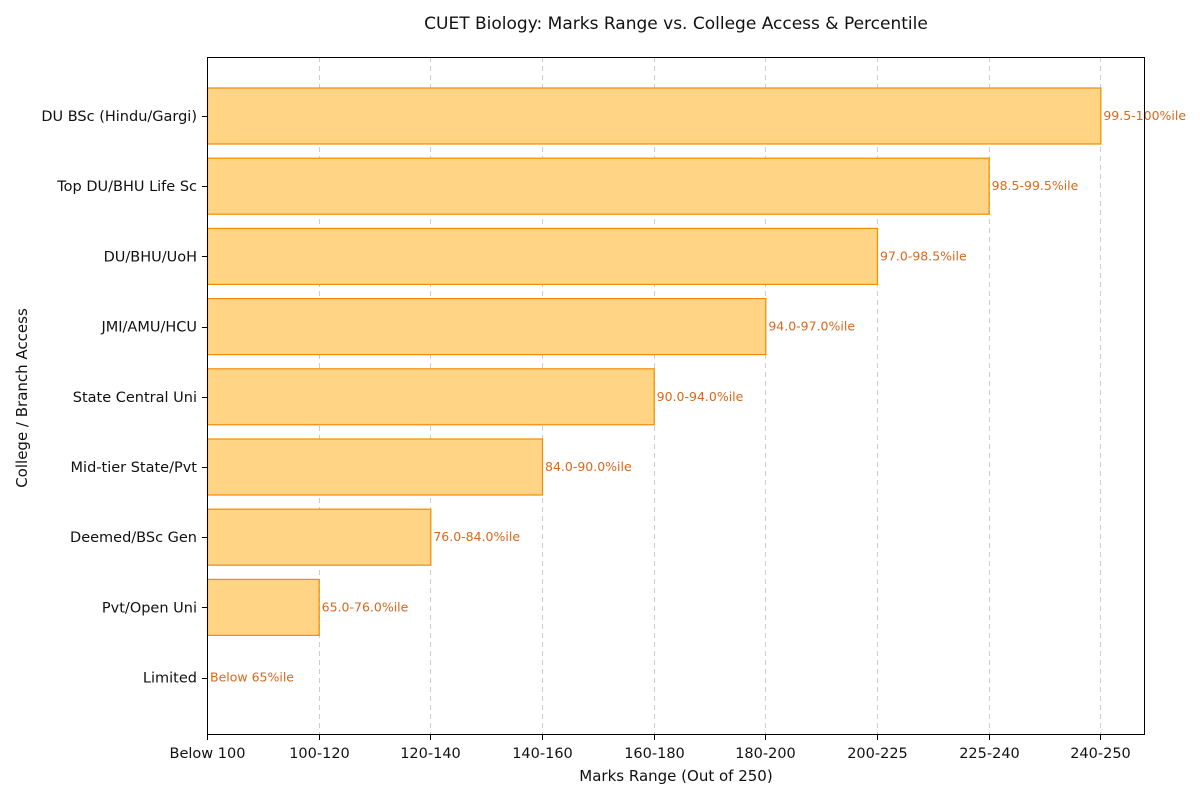 Image resolution: width=1200 pixels, height=800 pixels. I want to click on x-tick-label: 240-250, so click(1100, 754).